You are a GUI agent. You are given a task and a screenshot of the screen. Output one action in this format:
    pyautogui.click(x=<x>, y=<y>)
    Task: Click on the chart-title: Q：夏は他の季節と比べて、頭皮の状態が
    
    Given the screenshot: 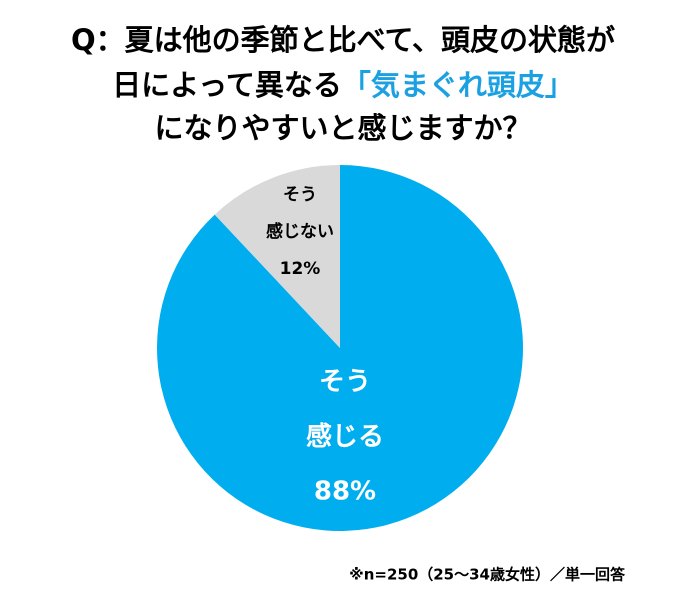 What is the action you would take?
    pyautogui.click(x=343, y=40)
    